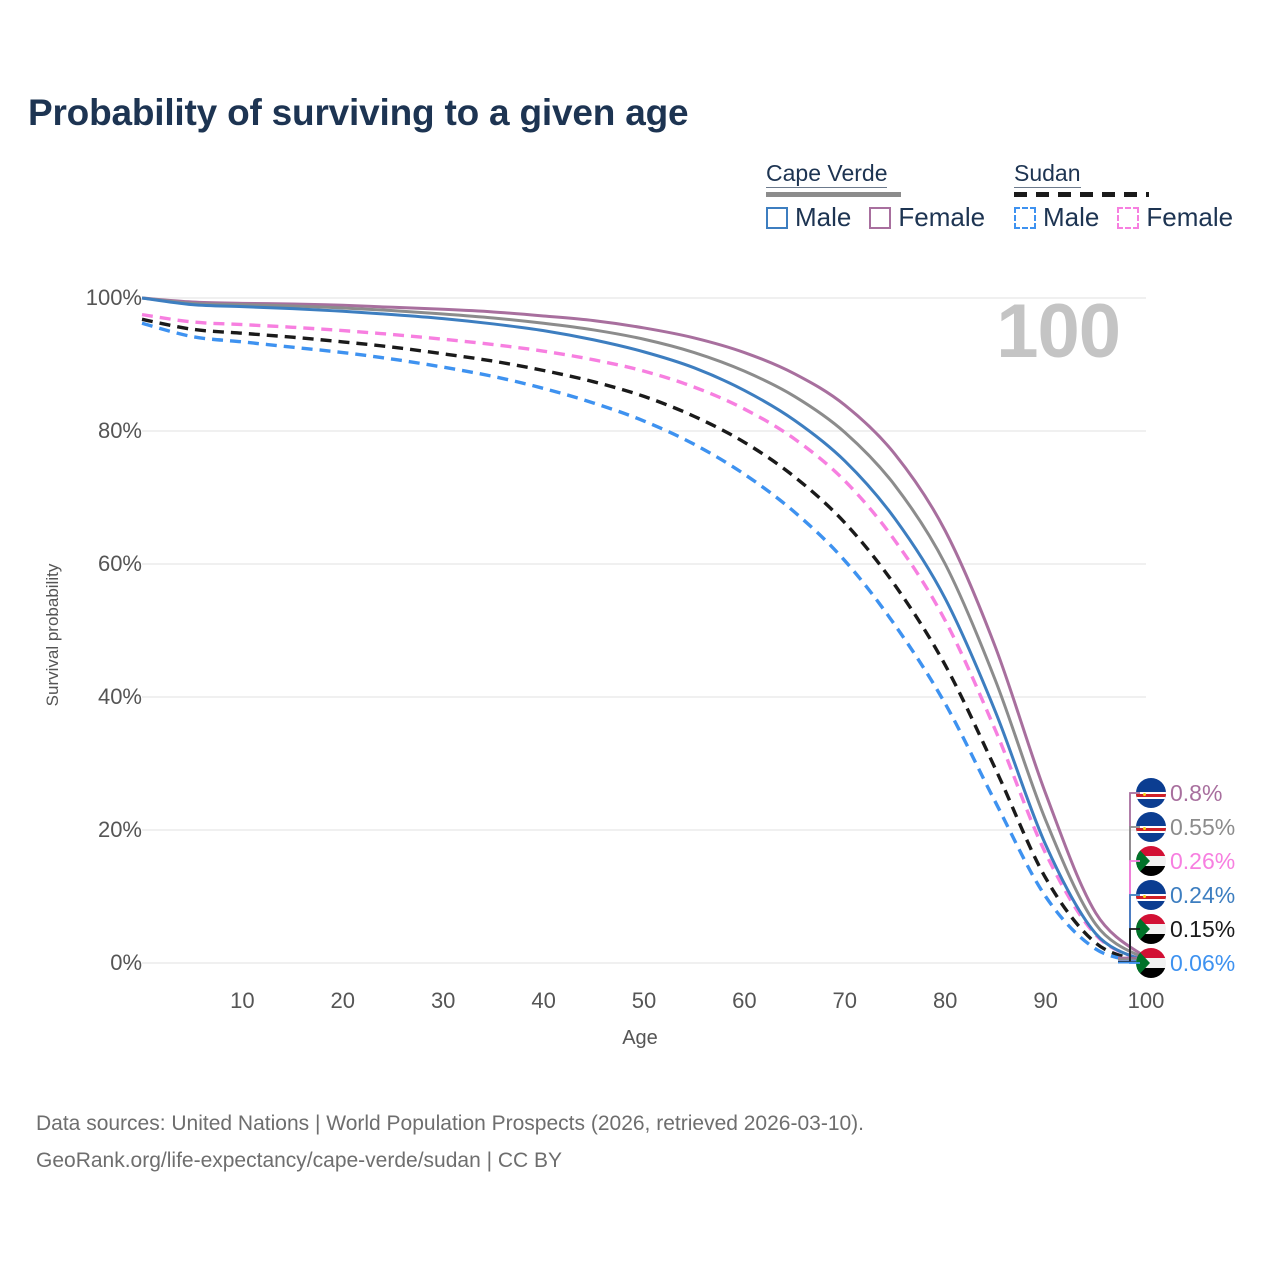  I want to click on x-tick-label: 20, so click(343, 1000).